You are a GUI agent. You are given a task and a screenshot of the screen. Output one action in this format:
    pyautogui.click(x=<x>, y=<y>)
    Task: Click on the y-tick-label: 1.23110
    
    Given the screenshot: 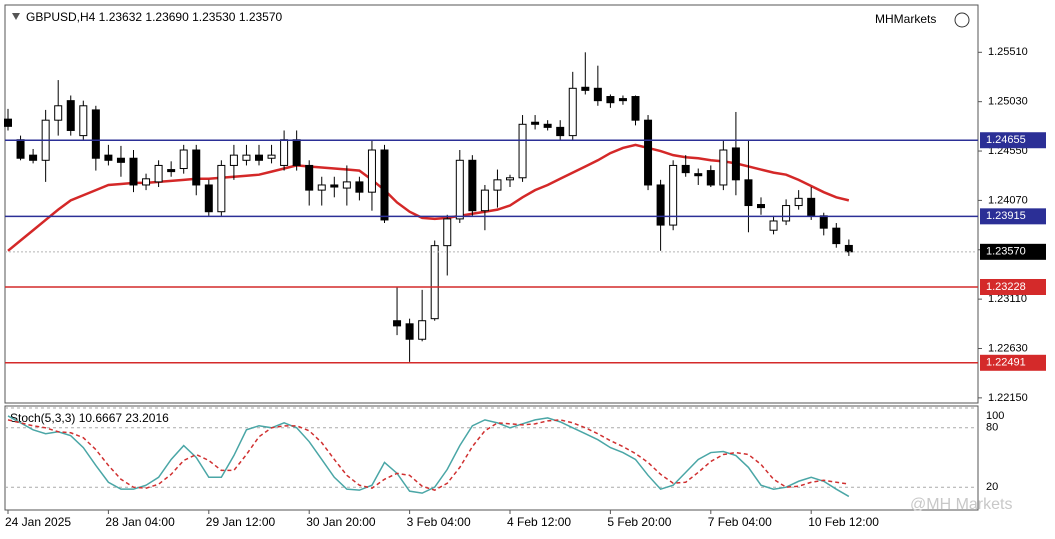 What is the action you would take?
    pyautogui.click(x=1007, y=299)
    